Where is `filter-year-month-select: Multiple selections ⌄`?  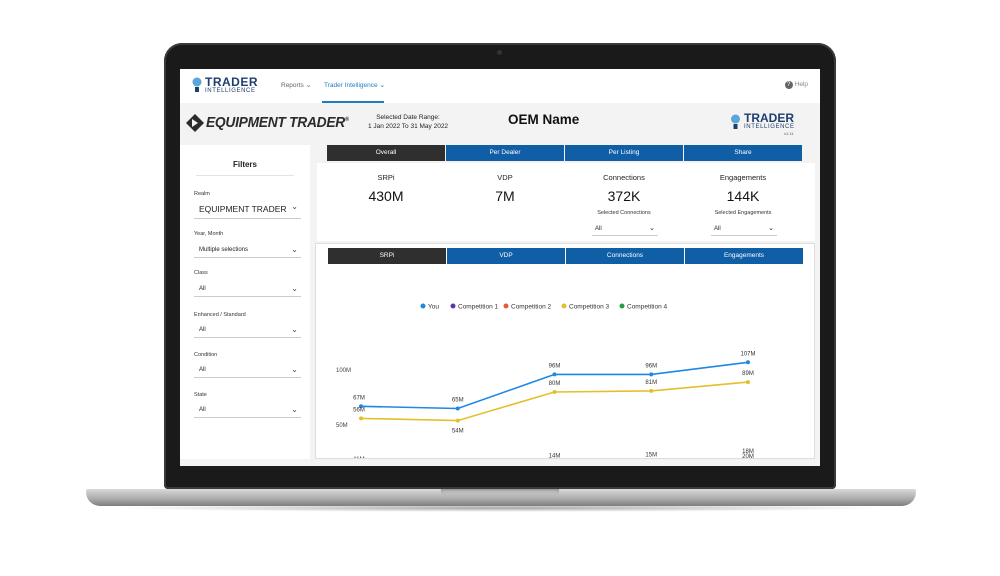
filter-year-month-select: Multiple selections ⌄ is located at coordinates (247, 251).